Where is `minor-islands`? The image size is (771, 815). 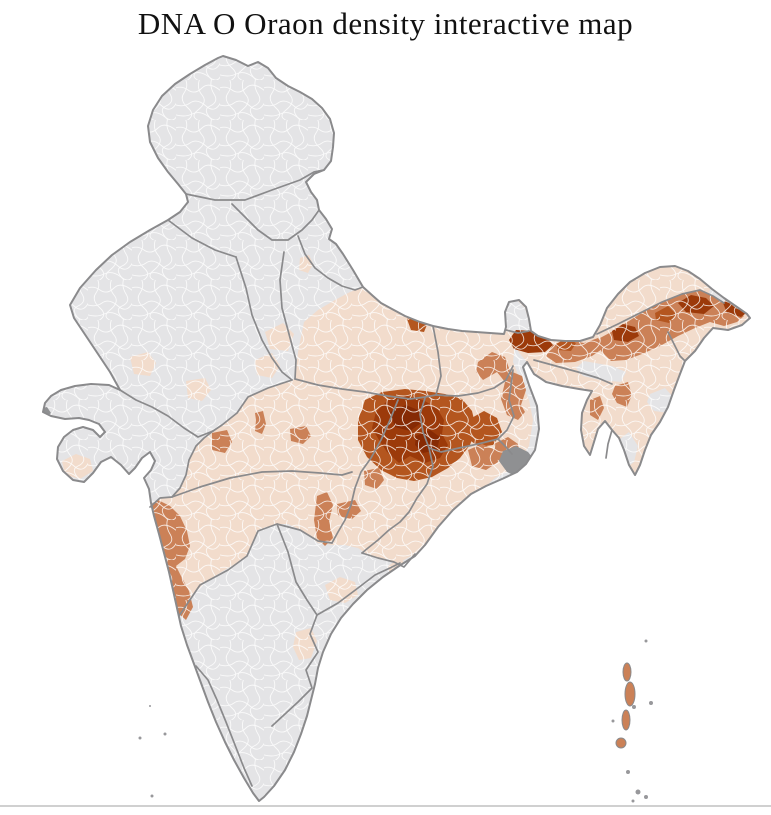
minor-islands is located at coordinates (395, 721).